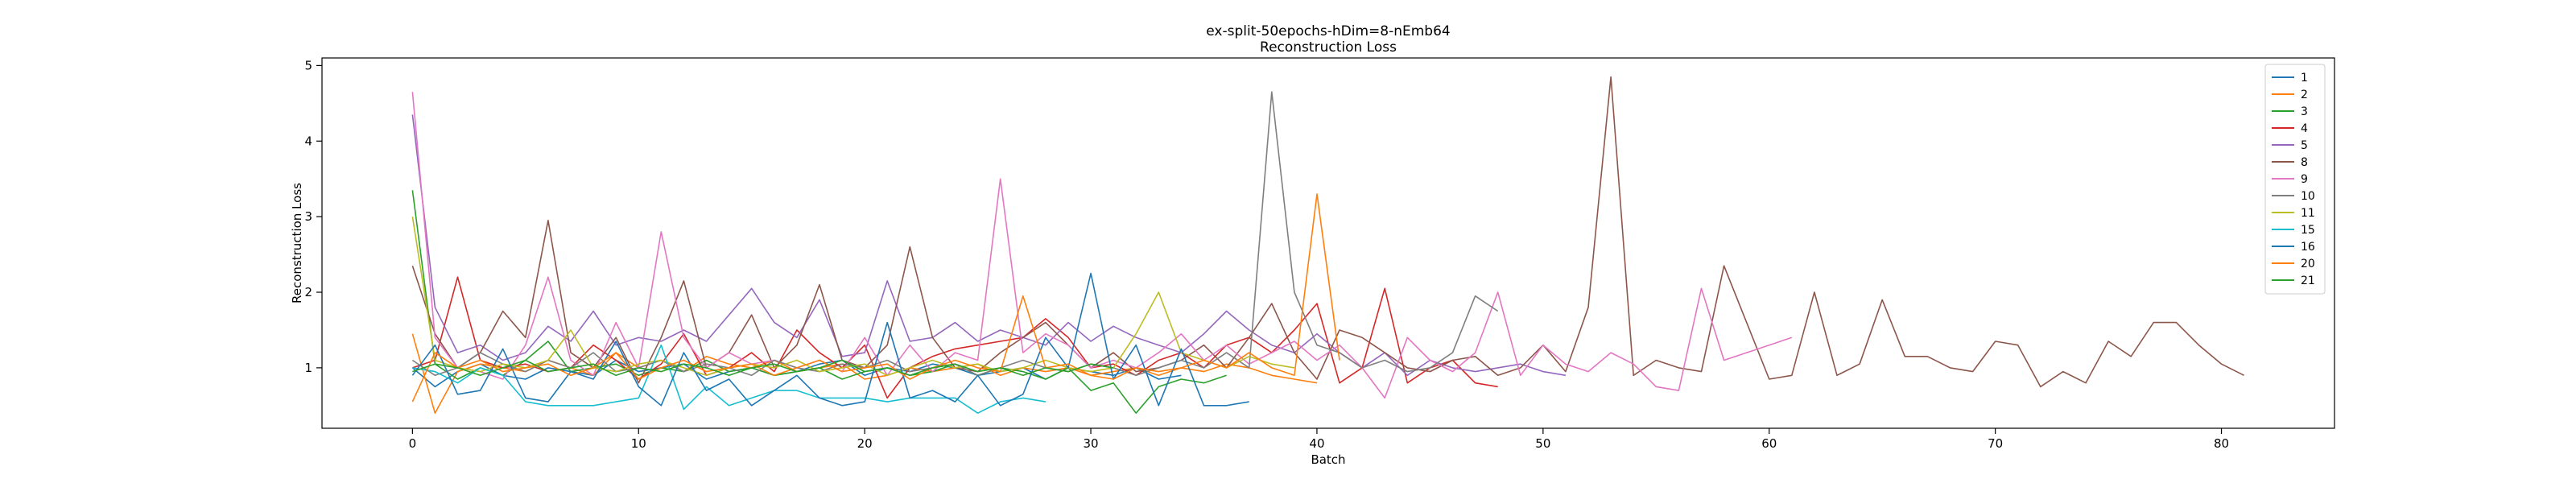 The width and height of the screenshot is (2576, 483). I want to click on legend-label: 9, so click(2304, 179).